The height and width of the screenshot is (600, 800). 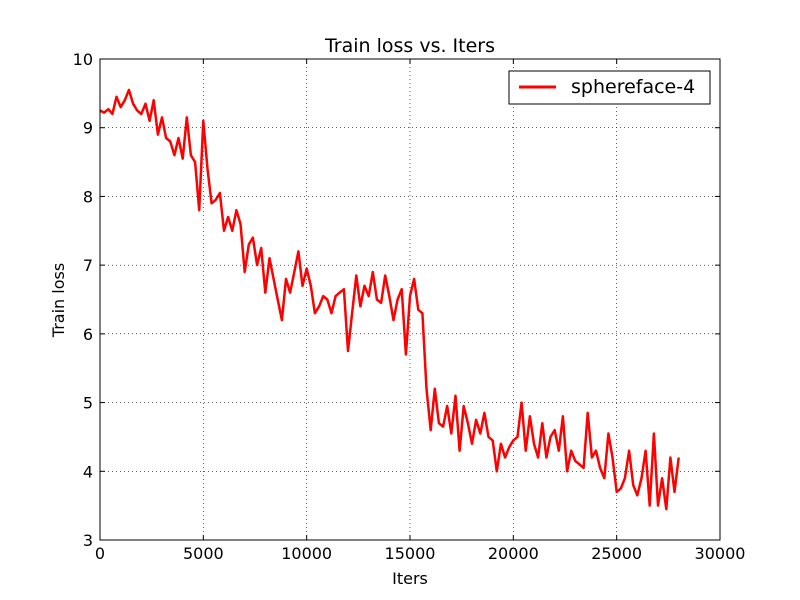 I want to click on chart-title: Train loss vs. Iters, so click(x=409, y=46).